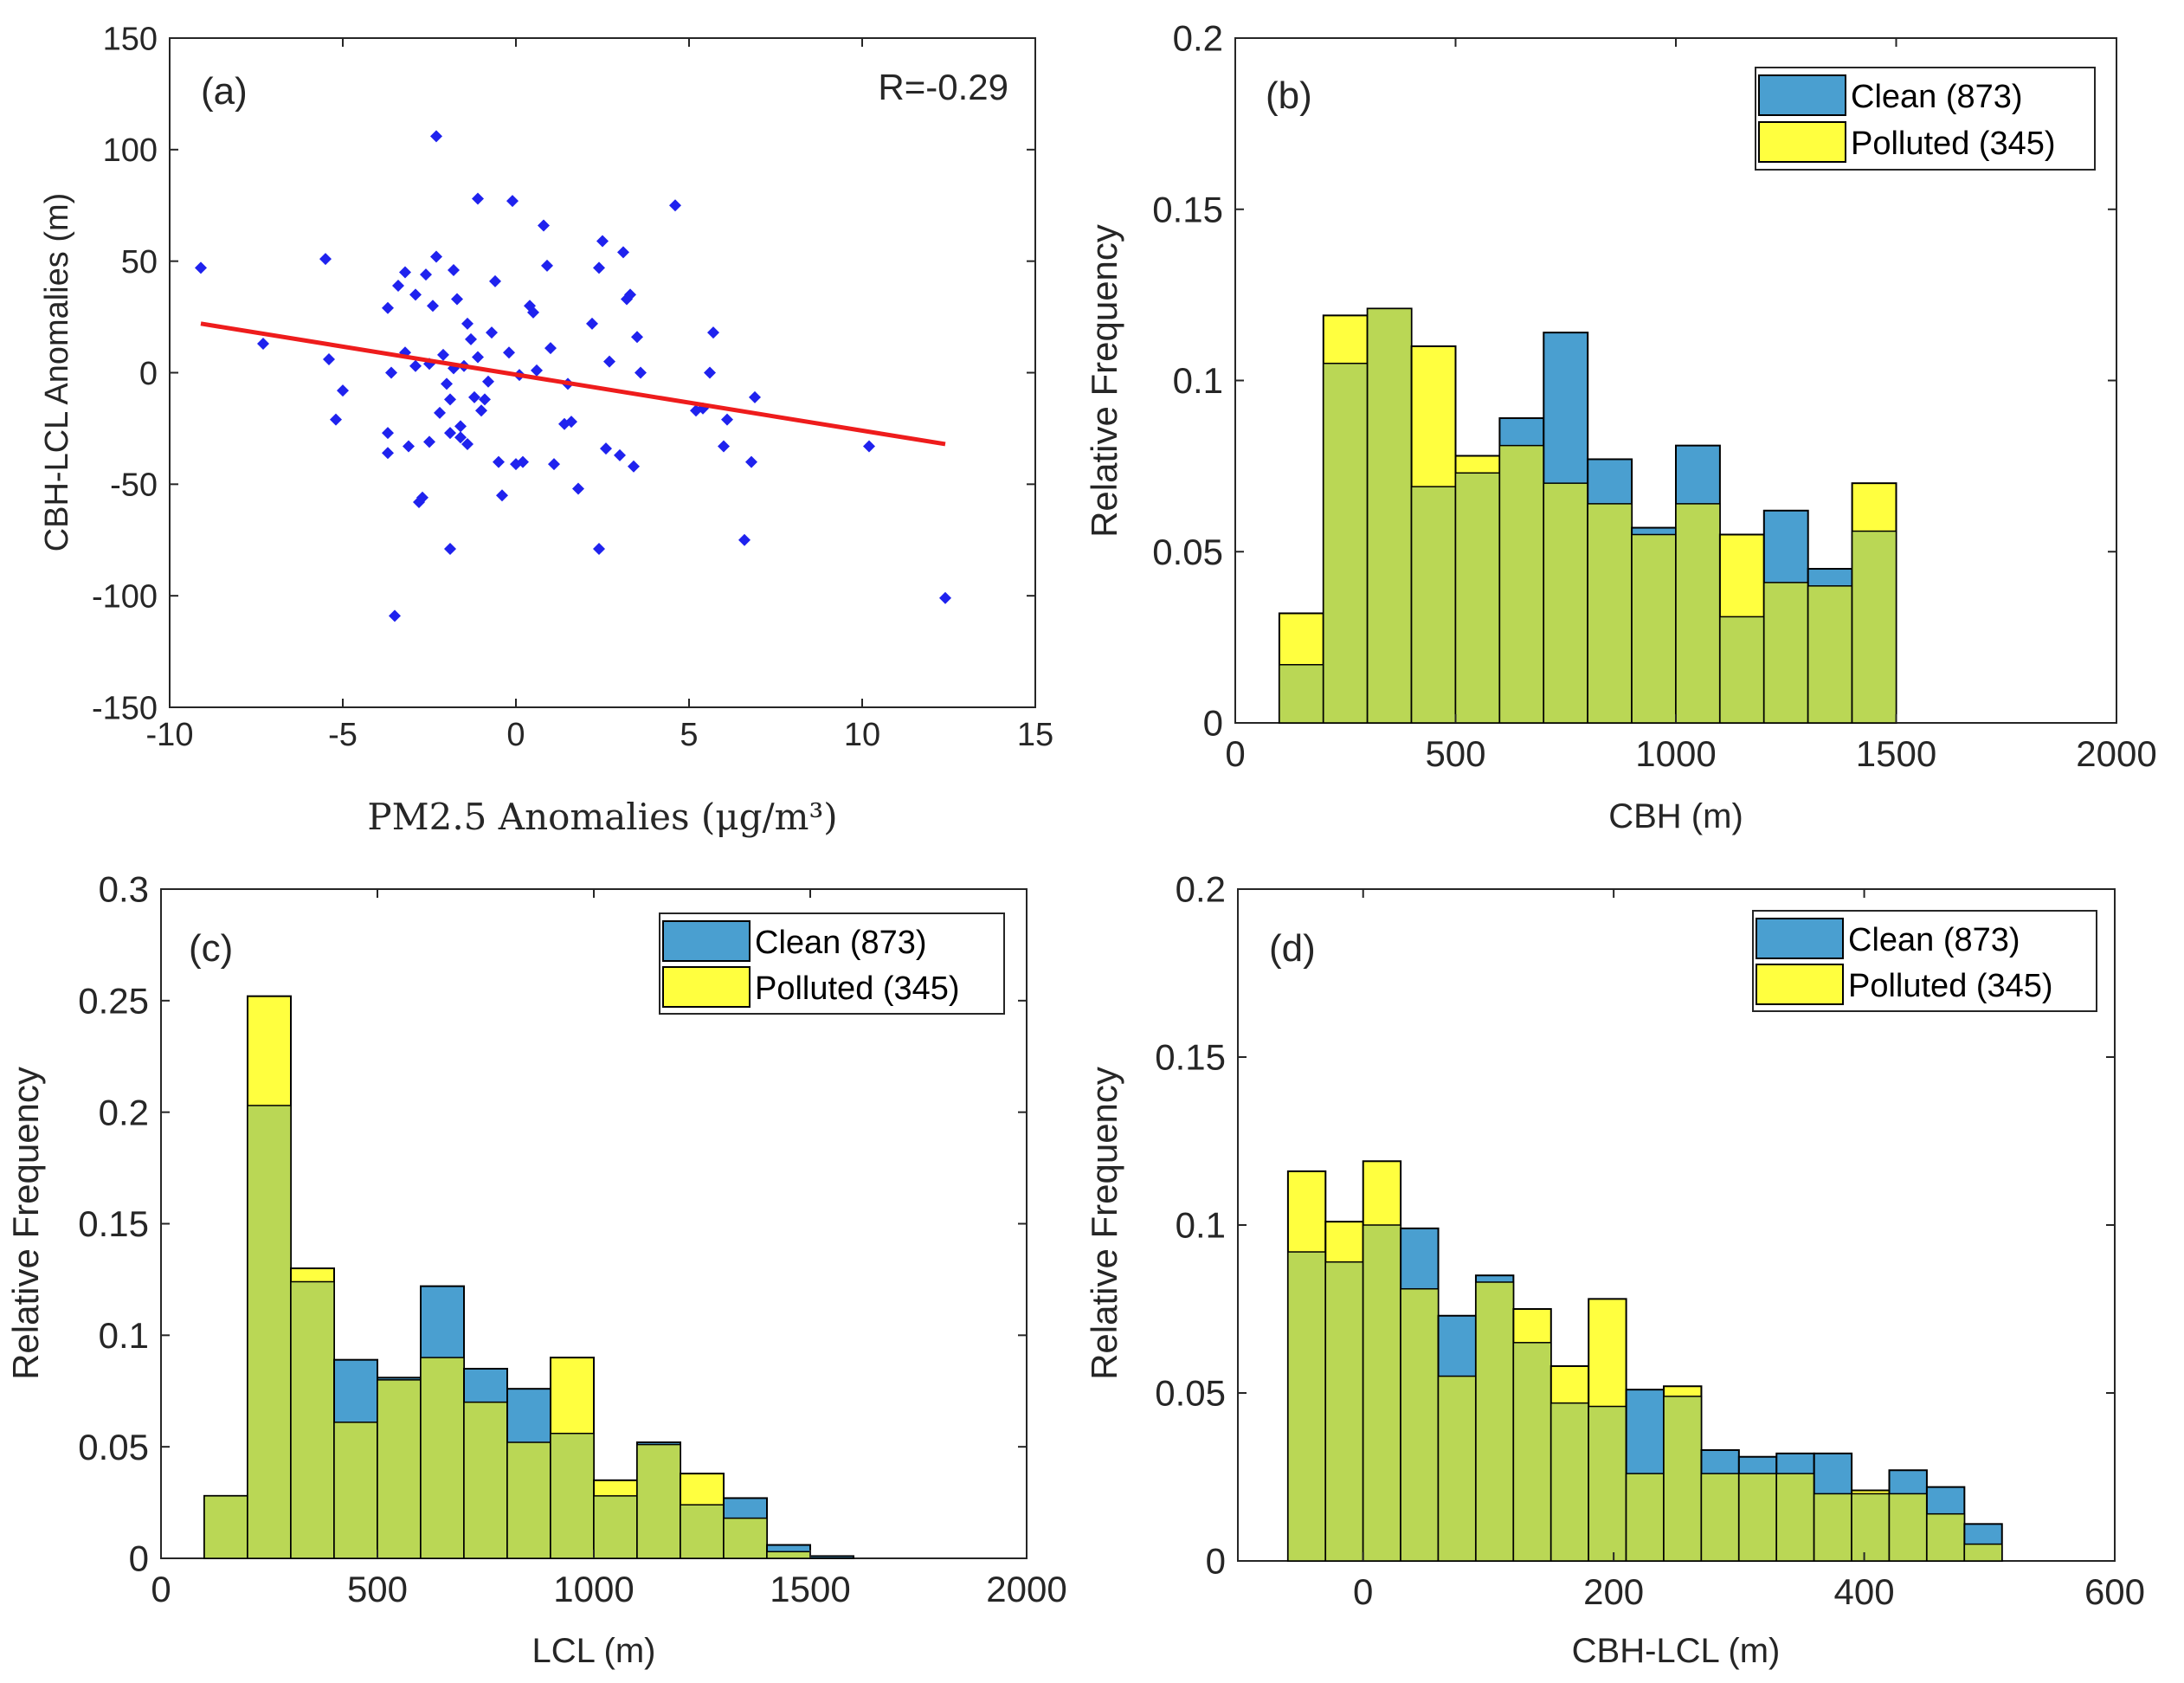  Describe the element at coordinates (1190, 1393) in the screenshot. I see `y-tick-label: 0.05` at that location.